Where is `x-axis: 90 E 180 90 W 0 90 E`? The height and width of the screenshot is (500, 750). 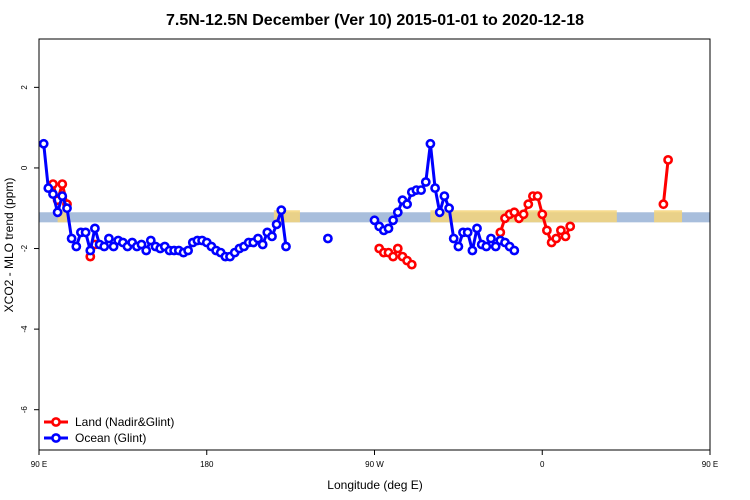 x-axis: 90 E 180 90 W 0 90 E is located at coordinates (374, 459).